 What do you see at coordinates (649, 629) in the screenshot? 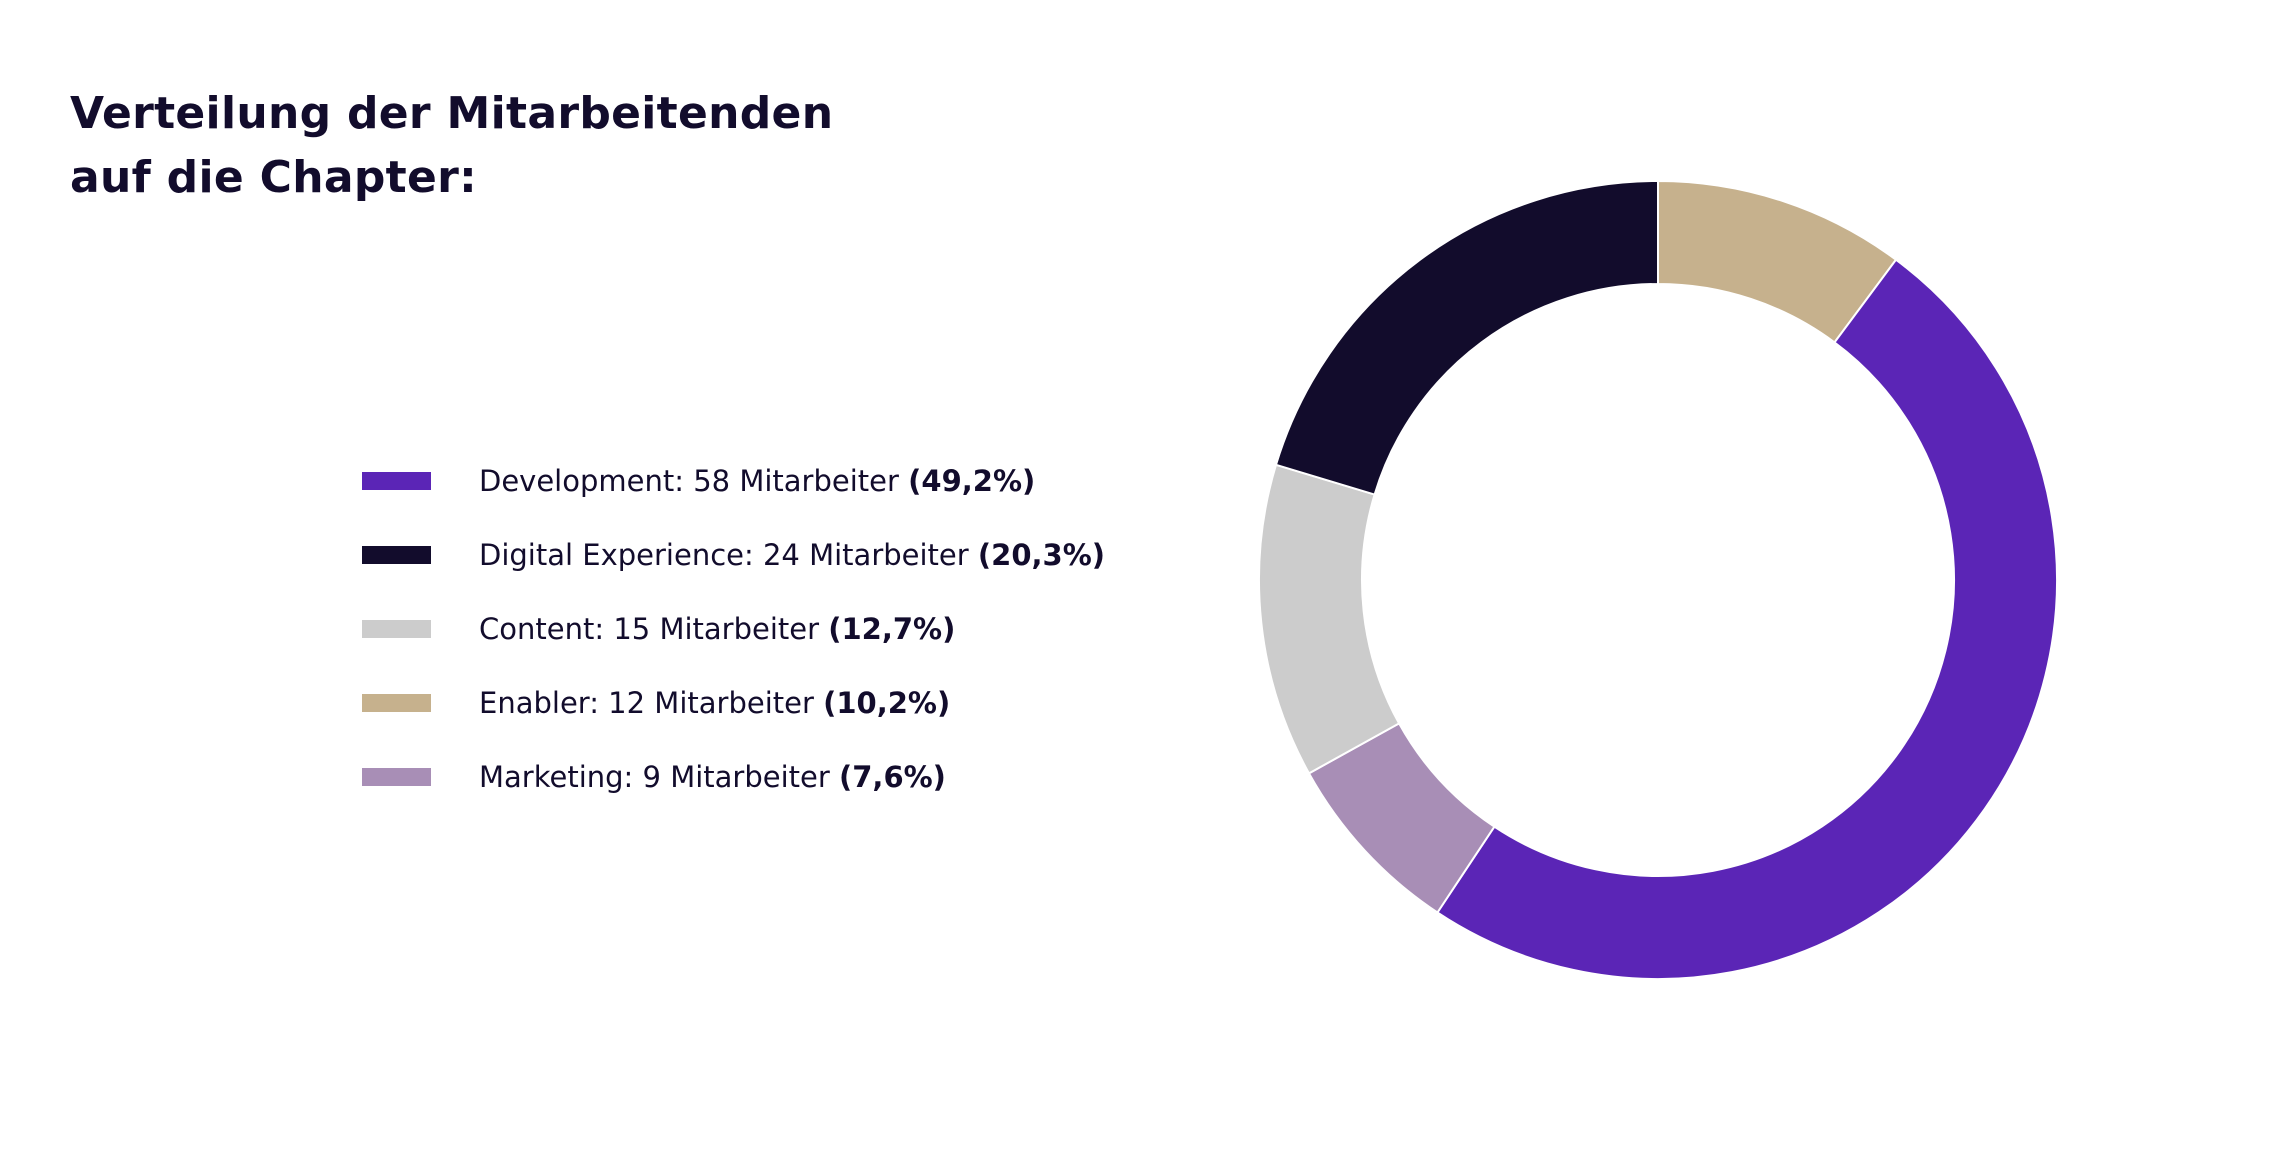
I see `legend-label-main: Content: 15 Mitarbeiter` at bounding box center [649, 629].